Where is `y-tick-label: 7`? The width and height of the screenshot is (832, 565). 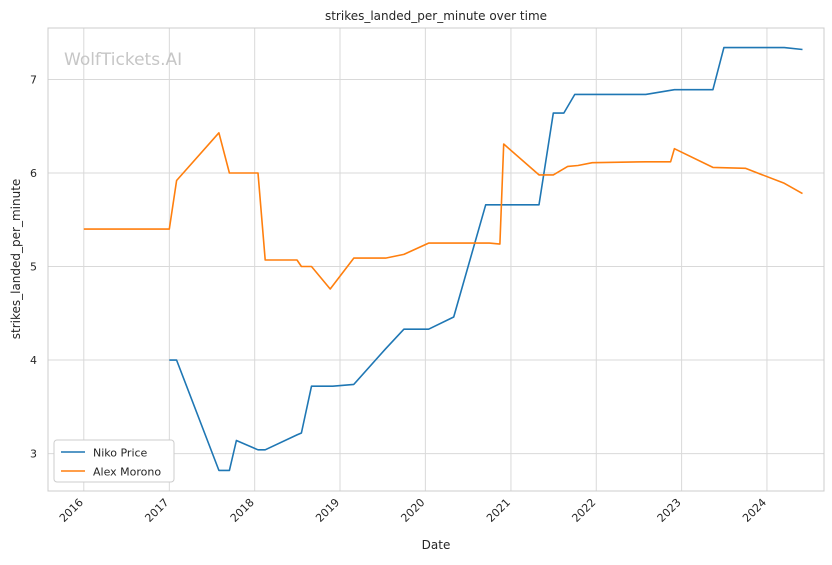 y-tick-label: 7 is located at coordinates (33, 79).